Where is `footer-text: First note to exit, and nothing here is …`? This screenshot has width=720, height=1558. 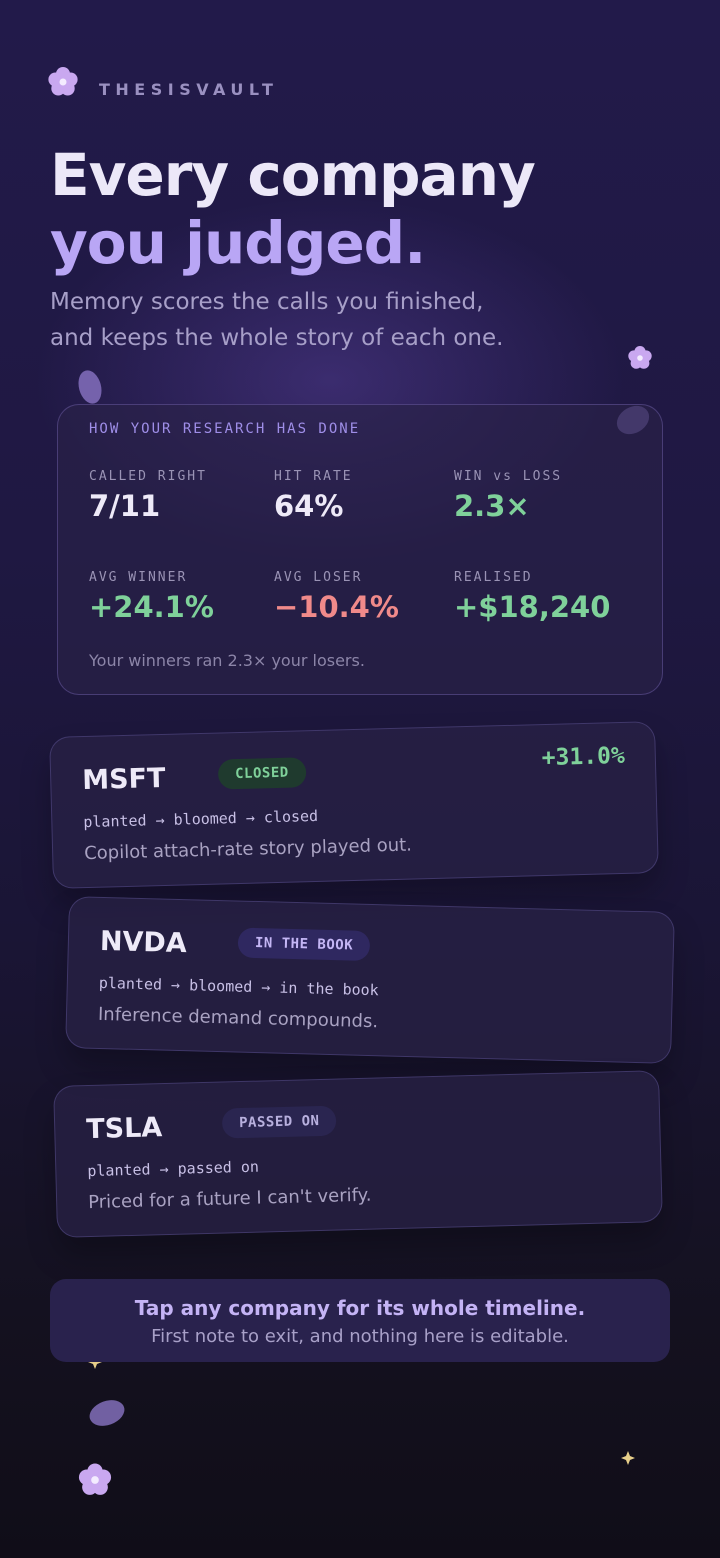
footer-text: First note to exit, and nothing here is … is located at coordinates (360, 1336).